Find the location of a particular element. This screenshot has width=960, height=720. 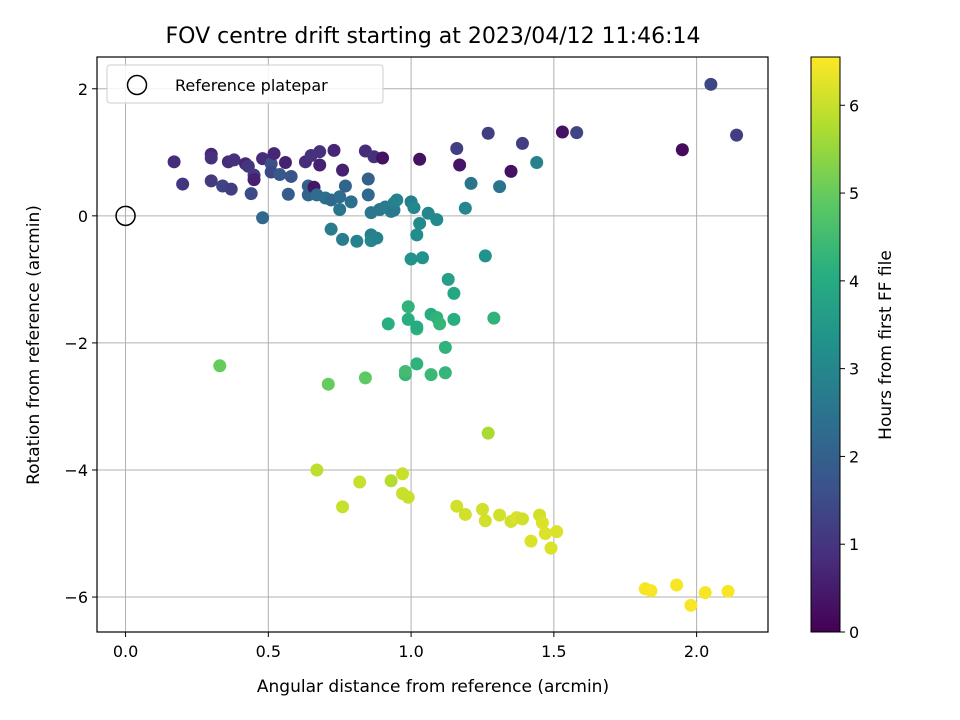

y-tick-label: 0 is located at coordinates (83, 216).